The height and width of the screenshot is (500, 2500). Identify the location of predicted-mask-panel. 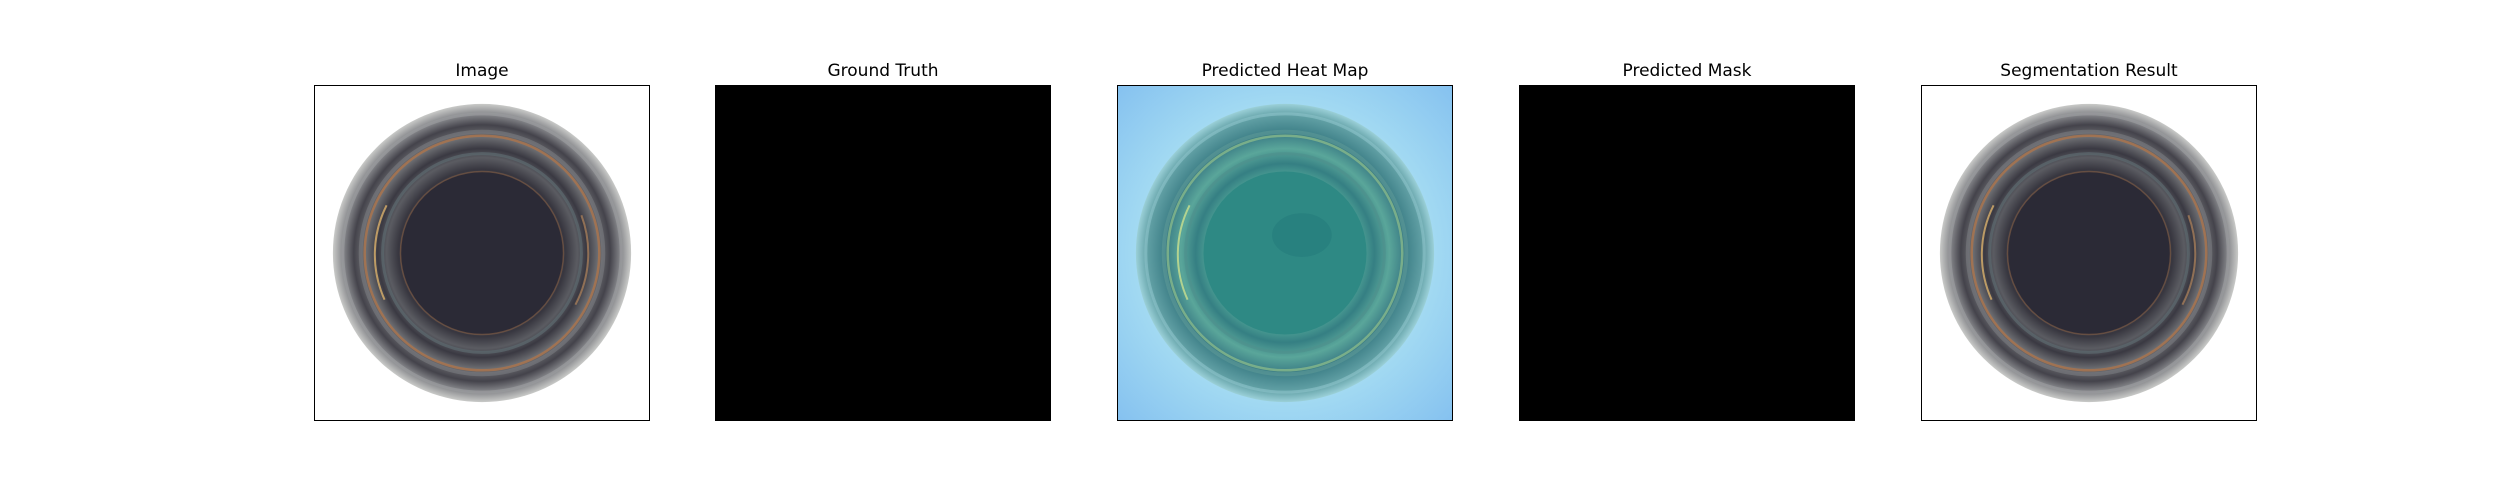
(1687, 253).